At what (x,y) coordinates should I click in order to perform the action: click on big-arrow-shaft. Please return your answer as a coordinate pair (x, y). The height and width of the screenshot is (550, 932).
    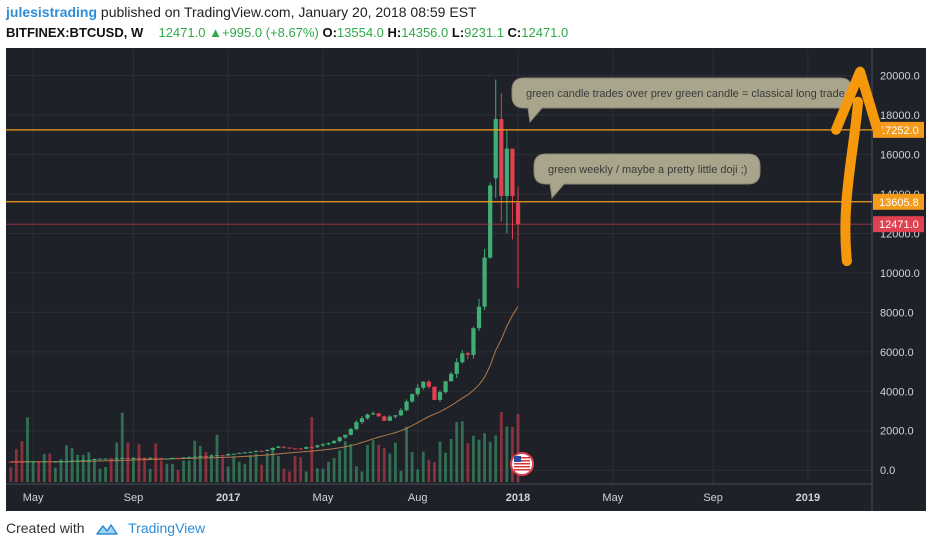
    Looking at the image, I should click on (852, 181).